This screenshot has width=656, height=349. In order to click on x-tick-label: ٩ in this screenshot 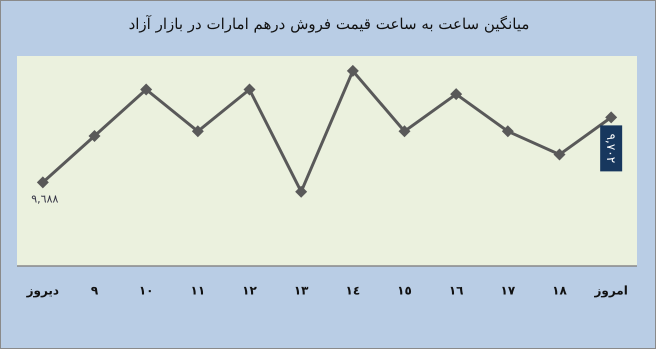, I will do `click(94, 291)`.